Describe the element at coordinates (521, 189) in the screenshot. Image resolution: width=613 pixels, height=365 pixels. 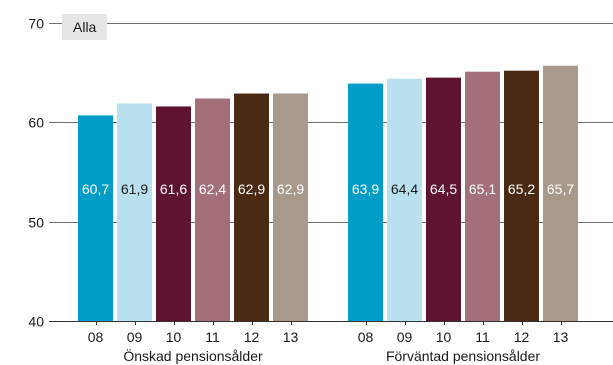
I see `bar-value-label: 65,2` at that location.